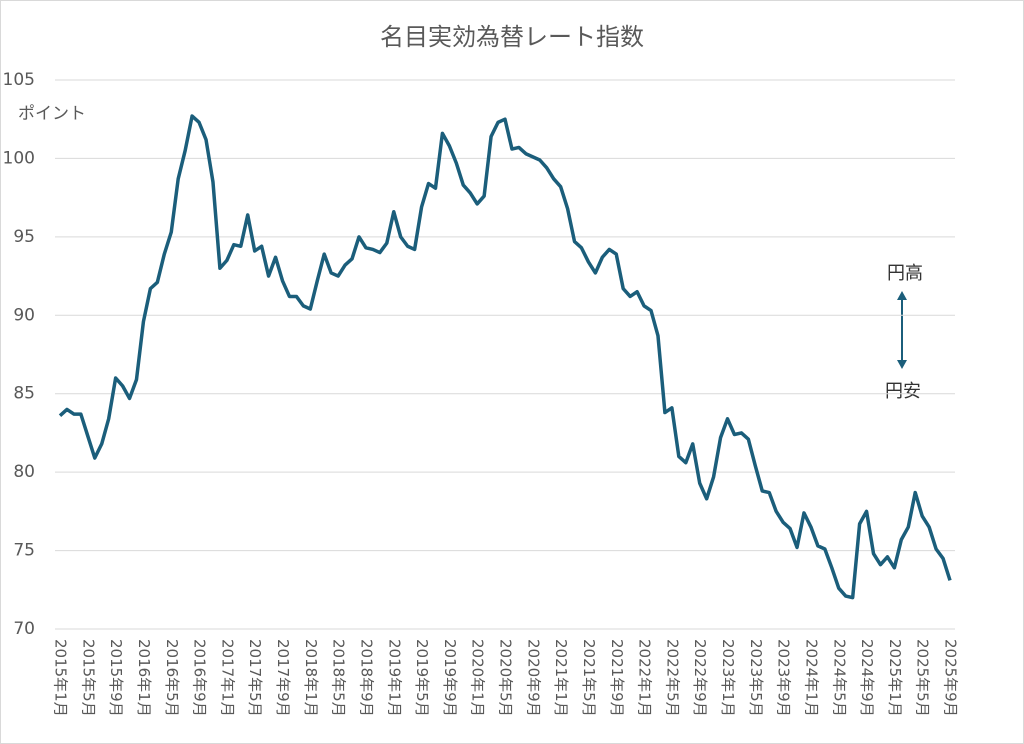 The height and width of the screenshot is (744, 1024). Describe the element at coordinates (839, 678) in the screenshot. I see `x-tick-label: 2024年5月` at that location.